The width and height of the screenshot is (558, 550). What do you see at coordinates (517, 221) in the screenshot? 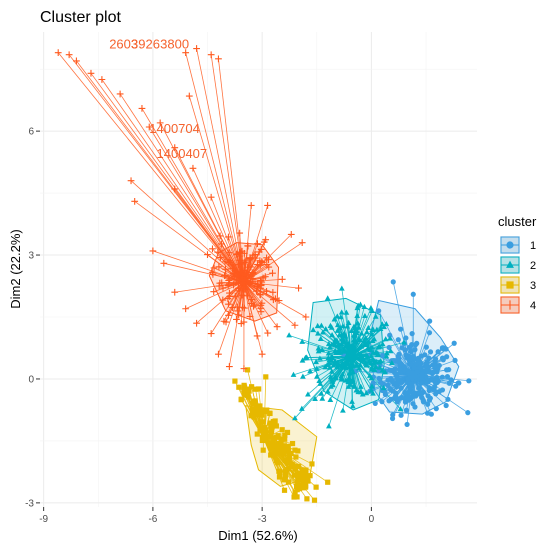
I see `legend-title: cluster` at bounding box center [517, 221].